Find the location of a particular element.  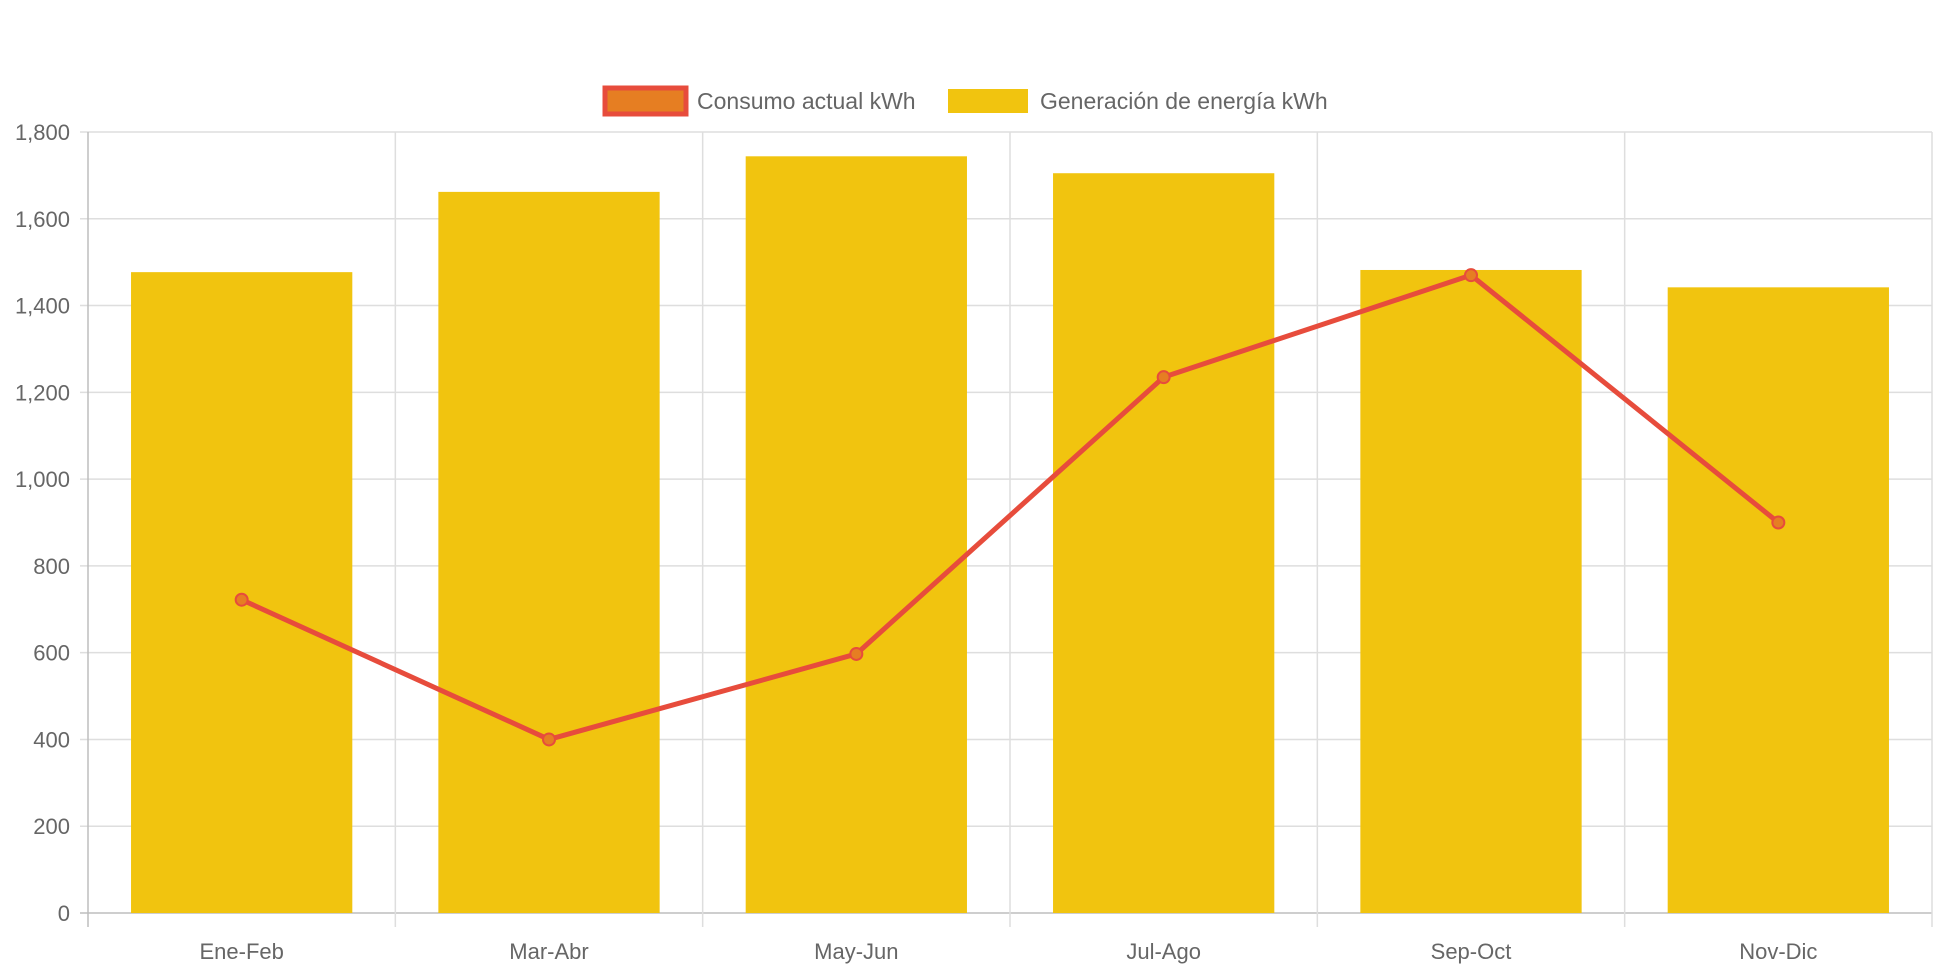

y-tick-label: 600 is located at coordinates (51, 653).